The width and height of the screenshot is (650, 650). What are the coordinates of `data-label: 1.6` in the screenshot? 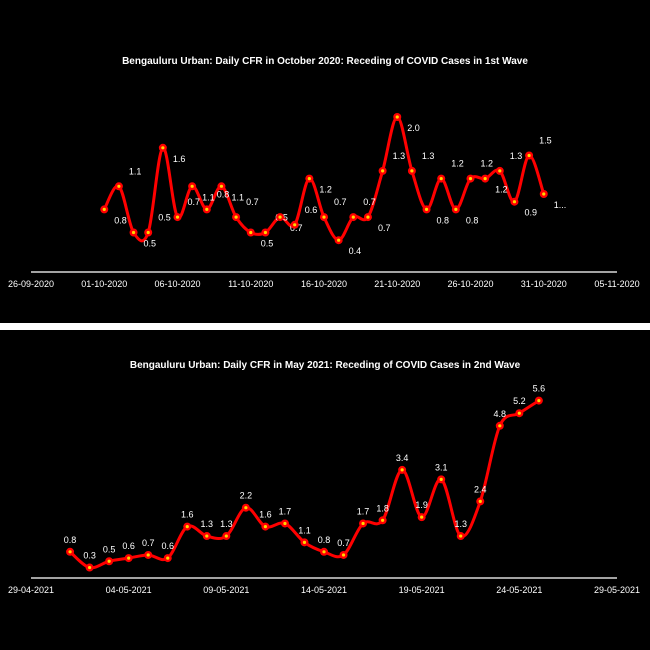 It's located at (265, 515).